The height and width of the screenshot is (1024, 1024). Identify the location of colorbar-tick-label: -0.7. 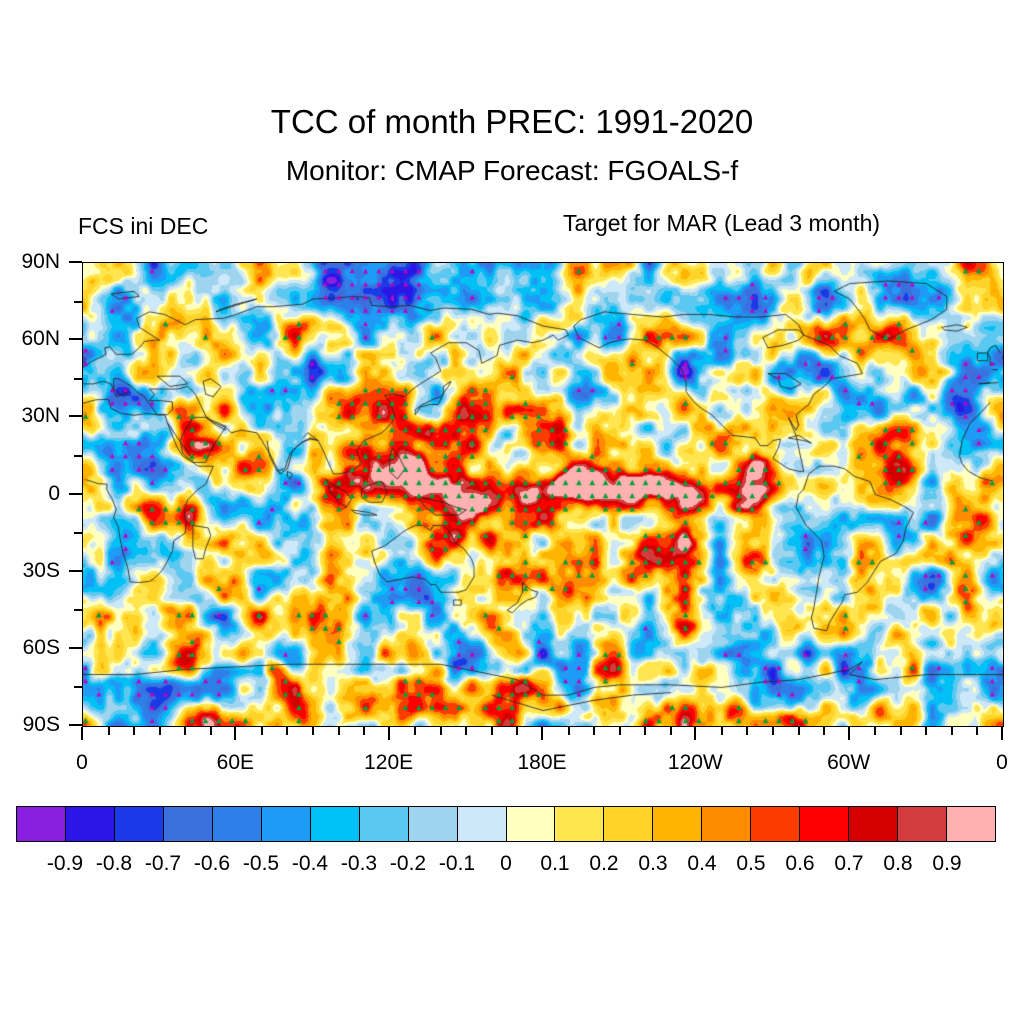
(163, 863).